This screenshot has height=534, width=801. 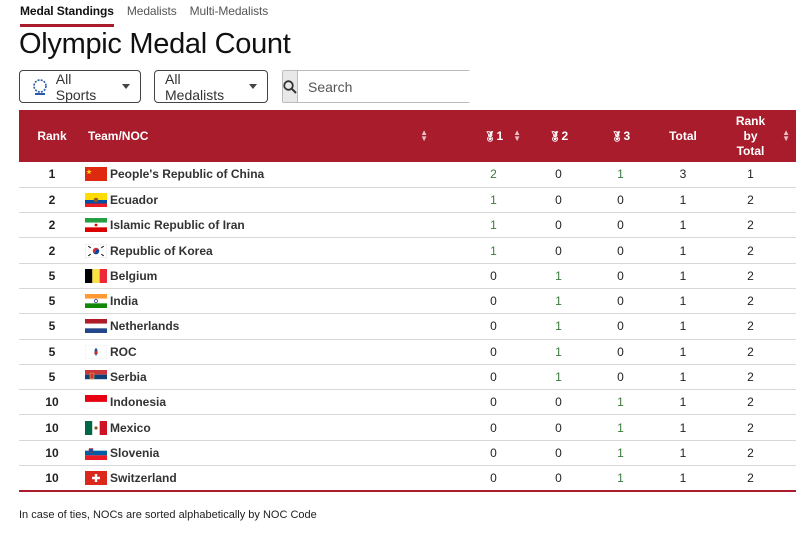 I want to click on team-name: Mexico, so click(x=130, y=427).